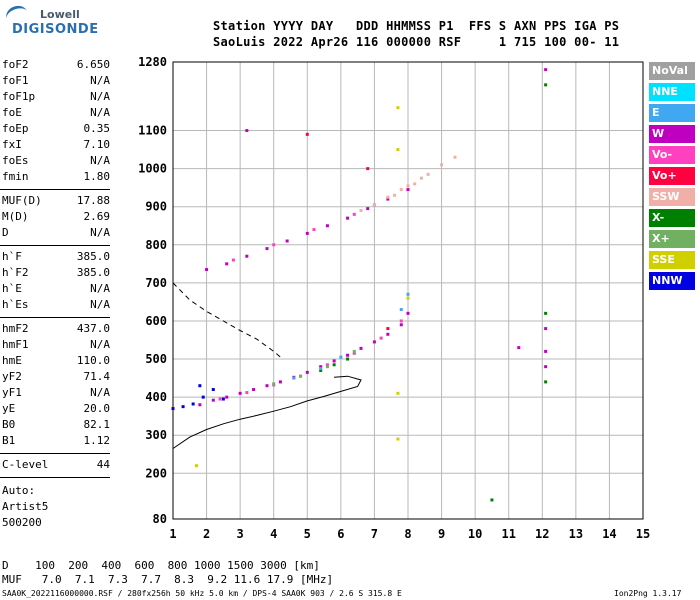 Image resolution: width=700 pixels, height=600 pixels. What do you see at coordinates (12, 376) in the screenshot?
I see `param-name: yF2` at bounding box center [12, 376].